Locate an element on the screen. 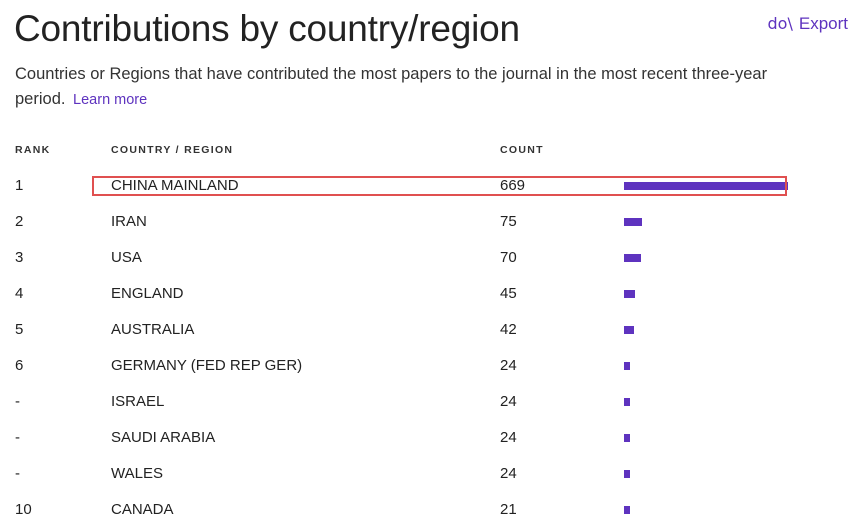 The height and width of the screenshot is (528, 850). count-cell: 669 is located at coordinates (513, 185).